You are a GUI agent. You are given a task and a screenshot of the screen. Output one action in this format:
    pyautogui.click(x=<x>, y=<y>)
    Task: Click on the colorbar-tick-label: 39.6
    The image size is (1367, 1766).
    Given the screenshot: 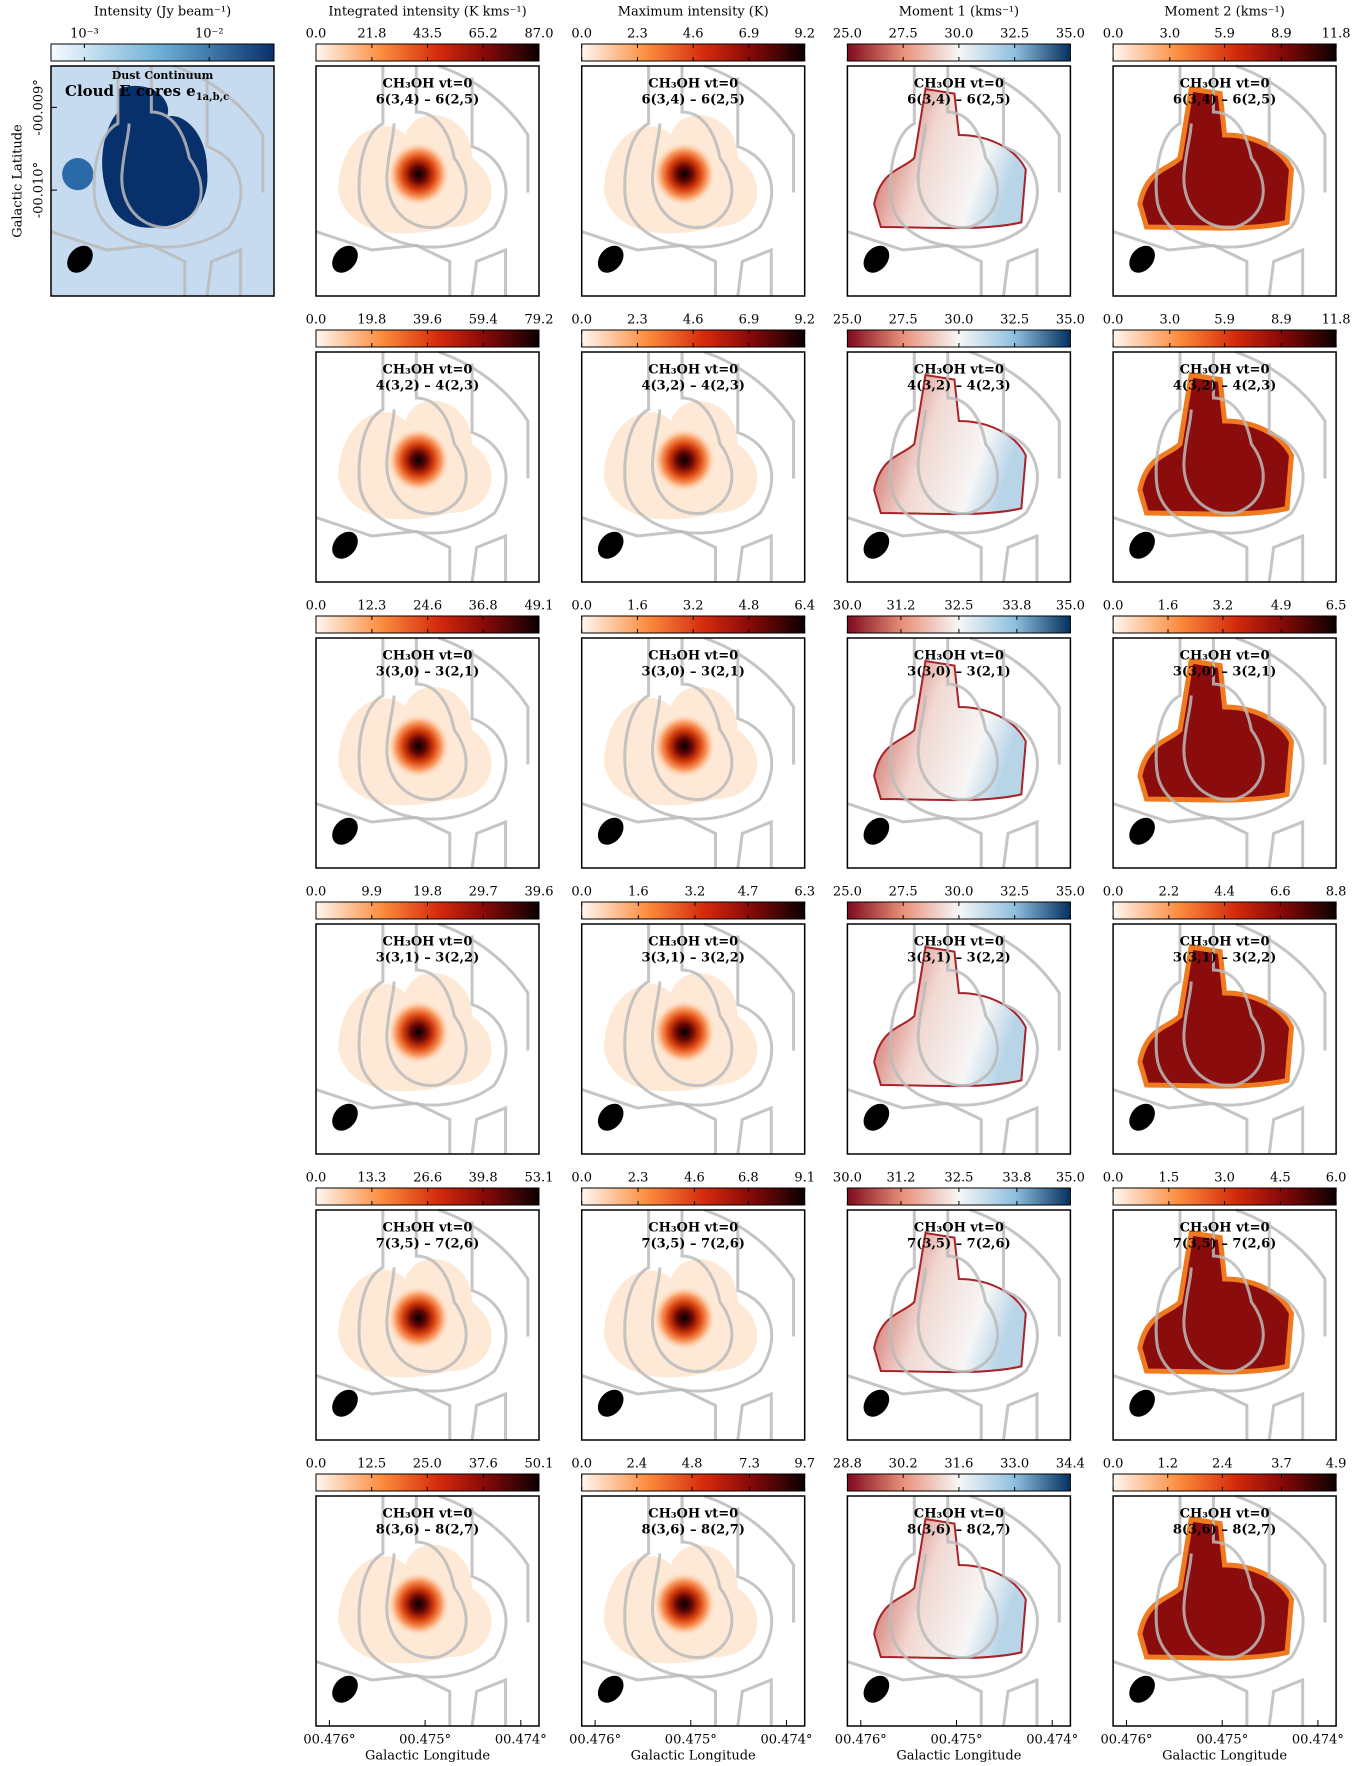 What is the action you would take?
    pyautogui.click(x=539, y=892)
    